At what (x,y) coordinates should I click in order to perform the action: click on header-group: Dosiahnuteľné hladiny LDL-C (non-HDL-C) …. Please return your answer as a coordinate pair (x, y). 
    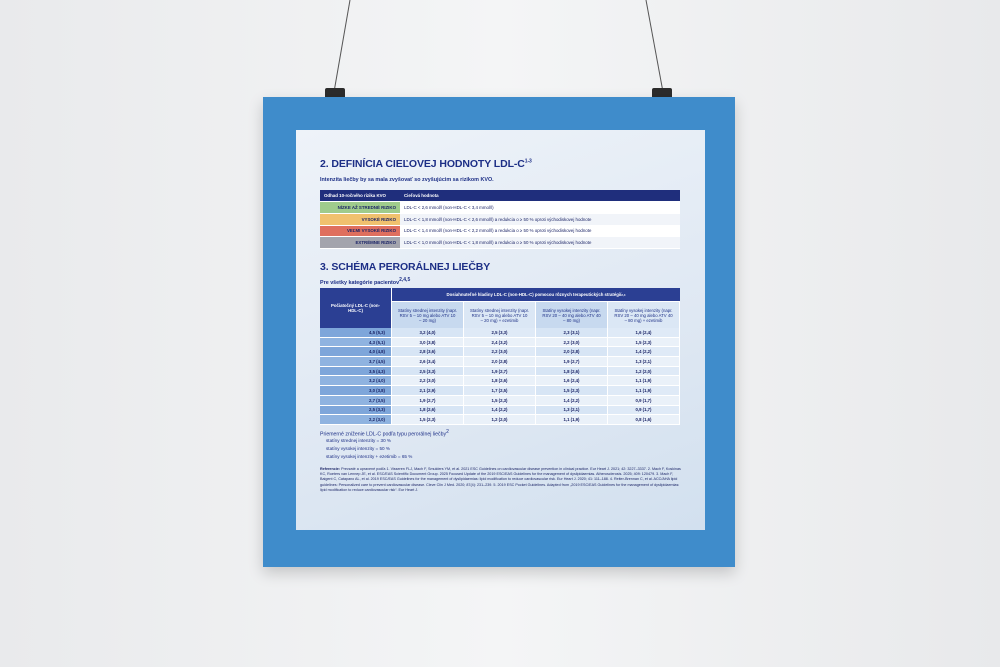
    Looking at the image, I should click on (536, 308).